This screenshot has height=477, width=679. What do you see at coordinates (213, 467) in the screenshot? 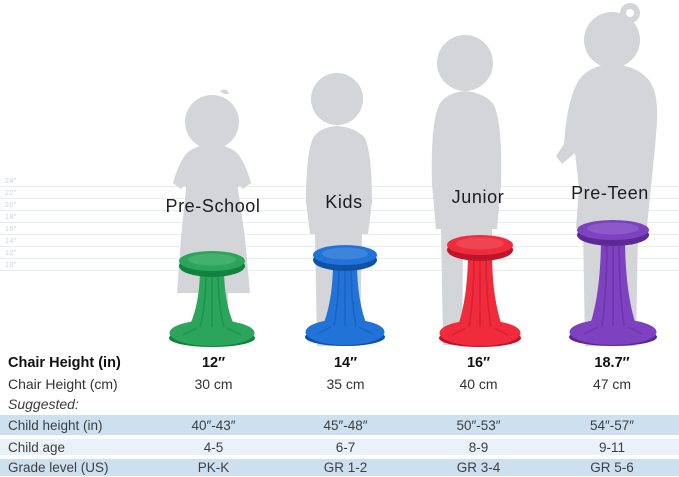
I see `cell-value: PK-K` at bounding box center [213, 467].